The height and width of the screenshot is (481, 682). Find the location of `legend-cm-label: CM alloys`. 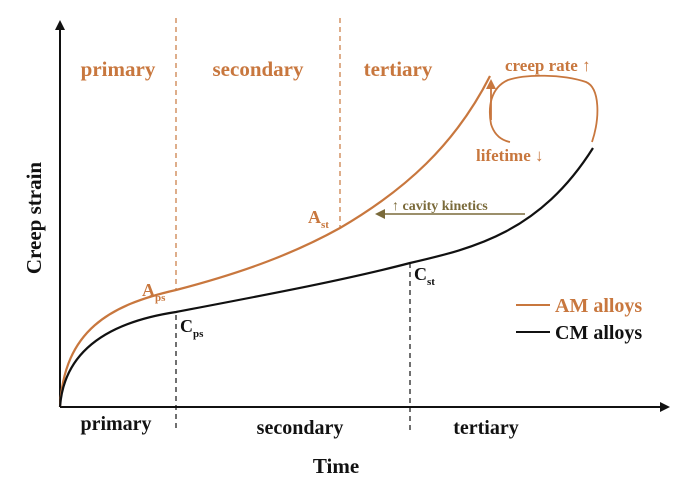

legend-cm-label: CM alloys is located at coordinates (598, 333).